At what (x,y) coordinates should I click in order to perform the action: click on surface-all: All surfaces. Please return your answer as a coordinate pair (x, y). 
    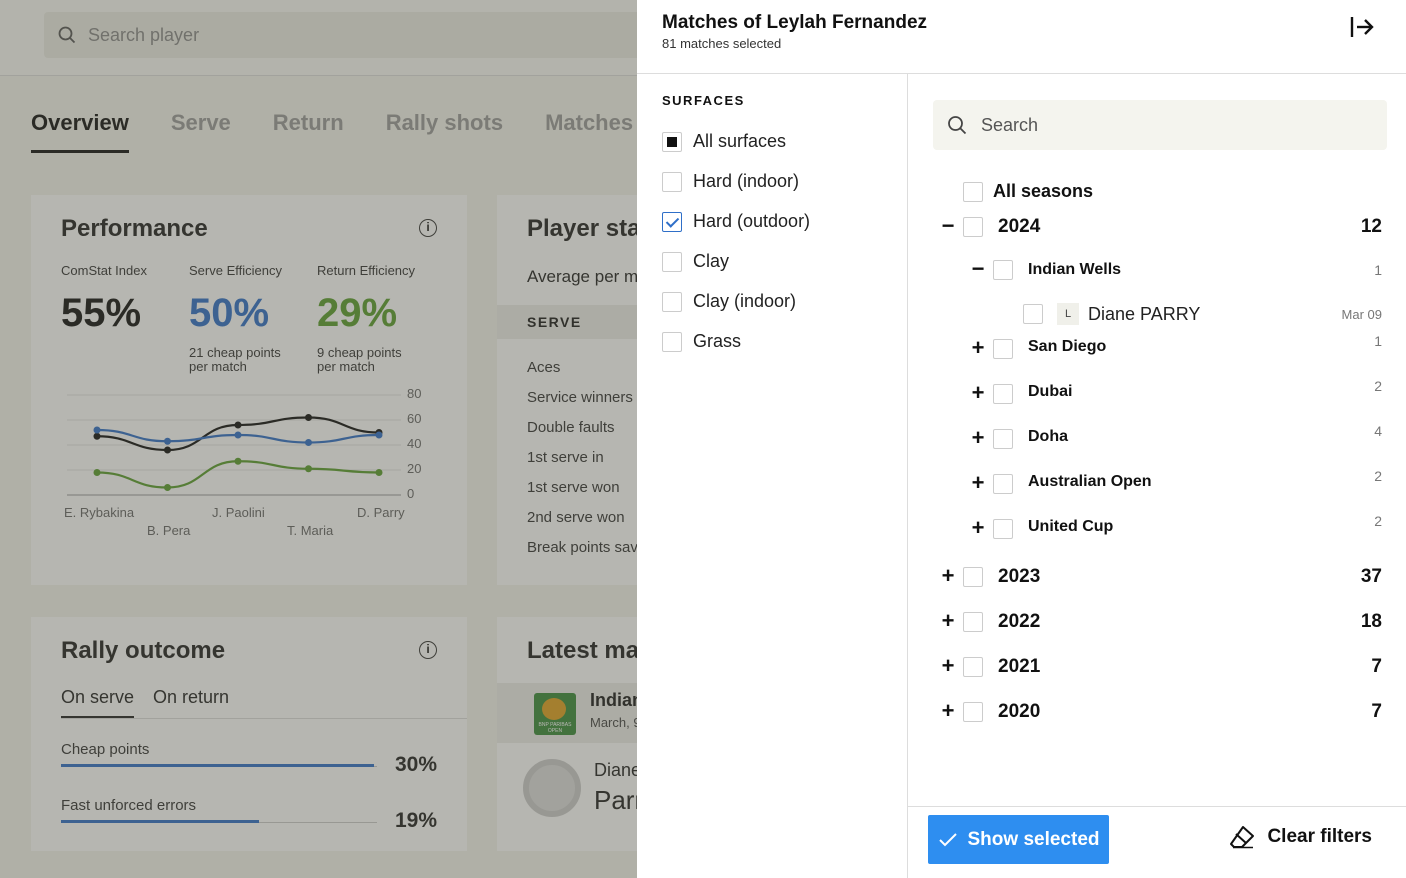
    Looking at the image, I should click on (724, 141).